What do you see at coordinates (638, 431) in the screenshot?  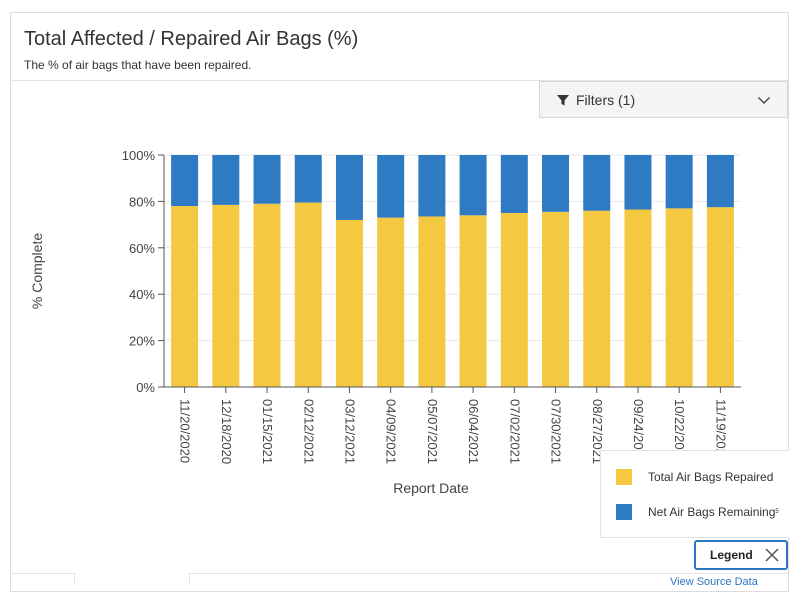 I see `x-tick-label: 09/24/2021` at bounding box center [638, 431].